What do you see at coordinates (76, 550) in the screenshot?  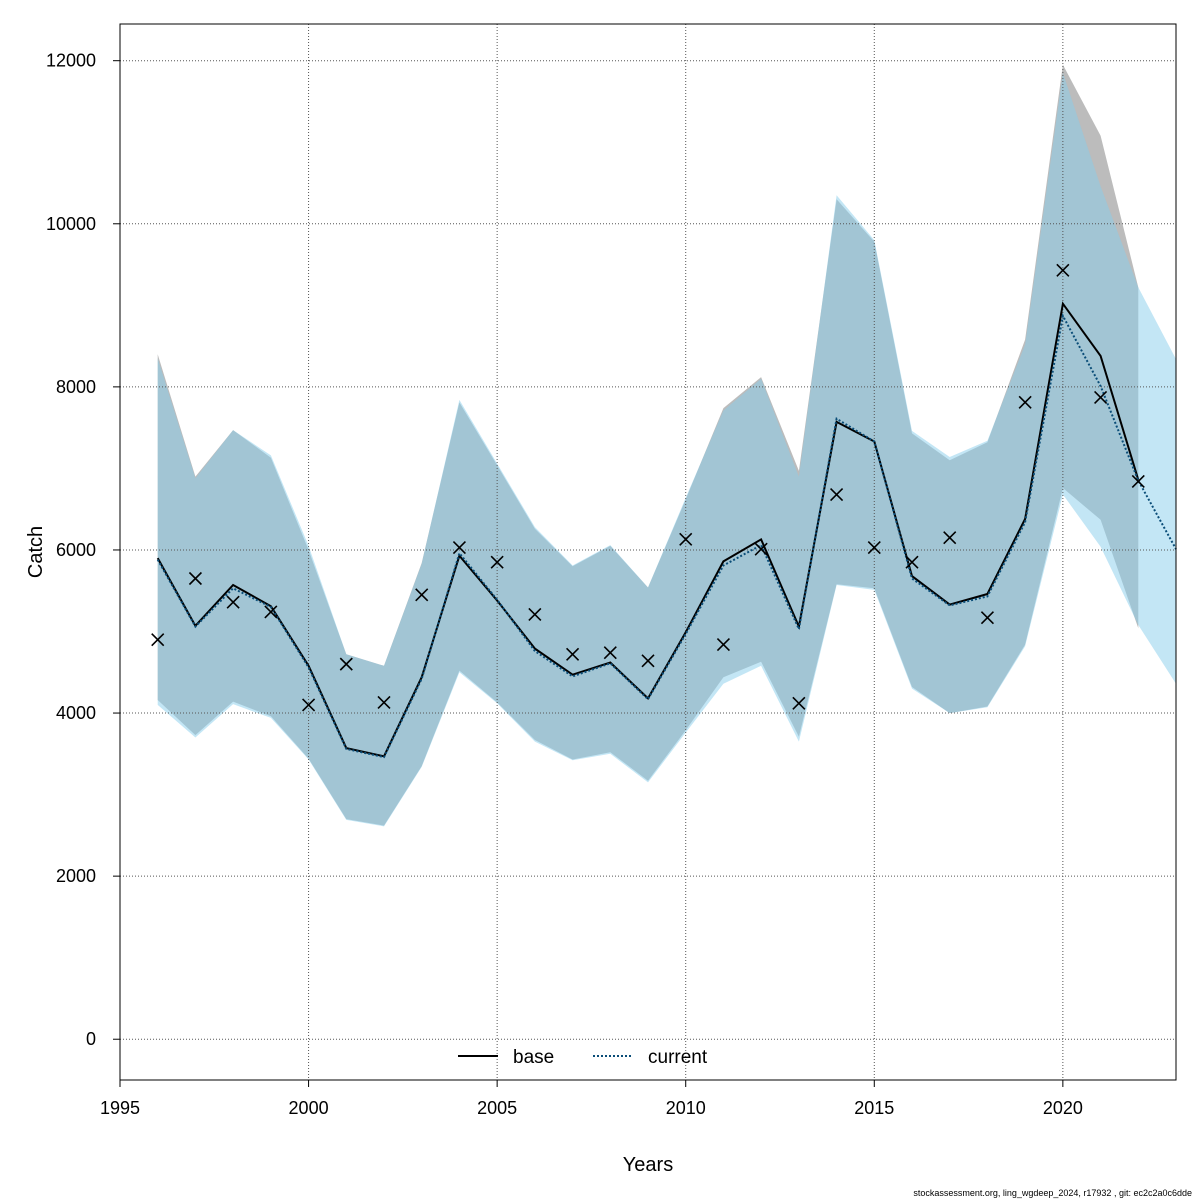 I see `y-tick-label: 6000` at bounding box center [76, 550].